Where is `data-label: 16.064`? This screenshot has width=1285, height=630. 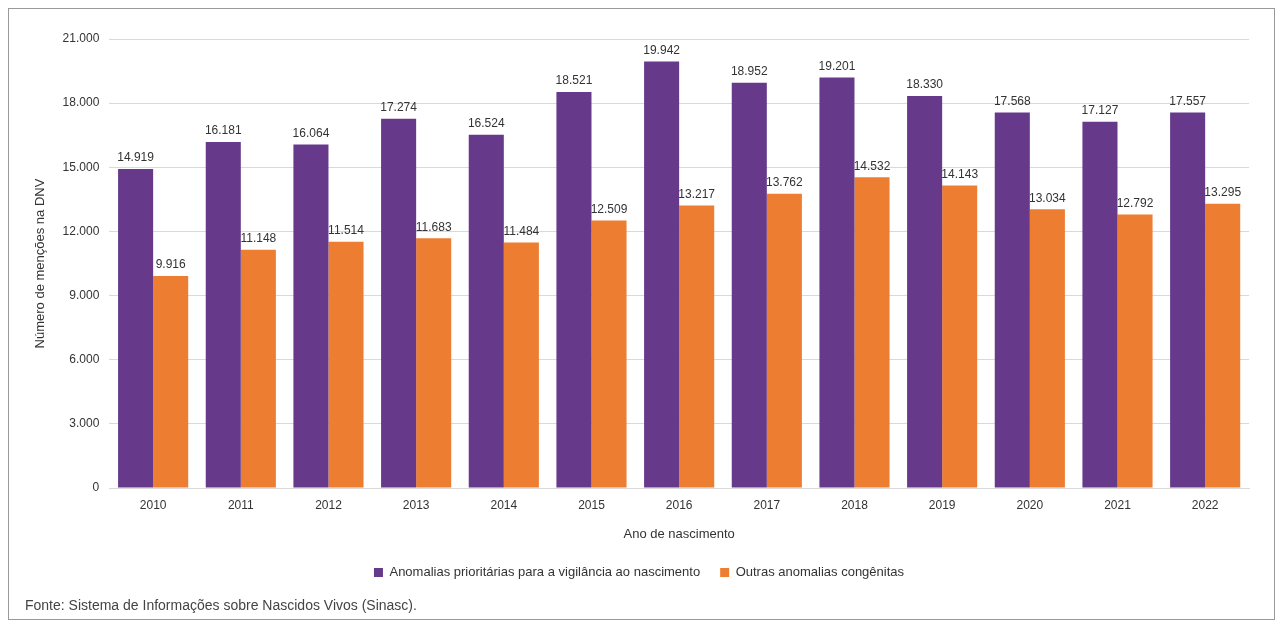 data-label: 16.064 is located at coordinates (311, 132).